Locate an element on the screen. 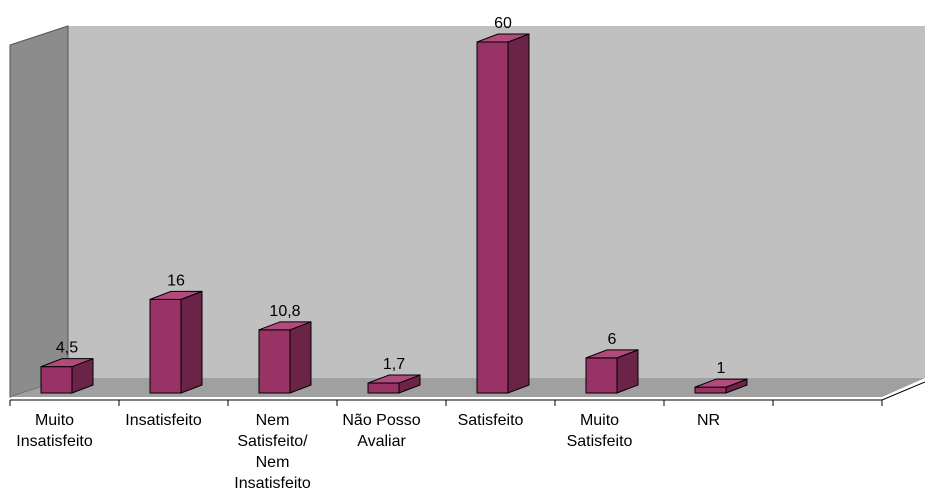 The width and height of the screenshot is (925, 498). x-tick-label: Satisfeito is located at coordinates (490, 420).